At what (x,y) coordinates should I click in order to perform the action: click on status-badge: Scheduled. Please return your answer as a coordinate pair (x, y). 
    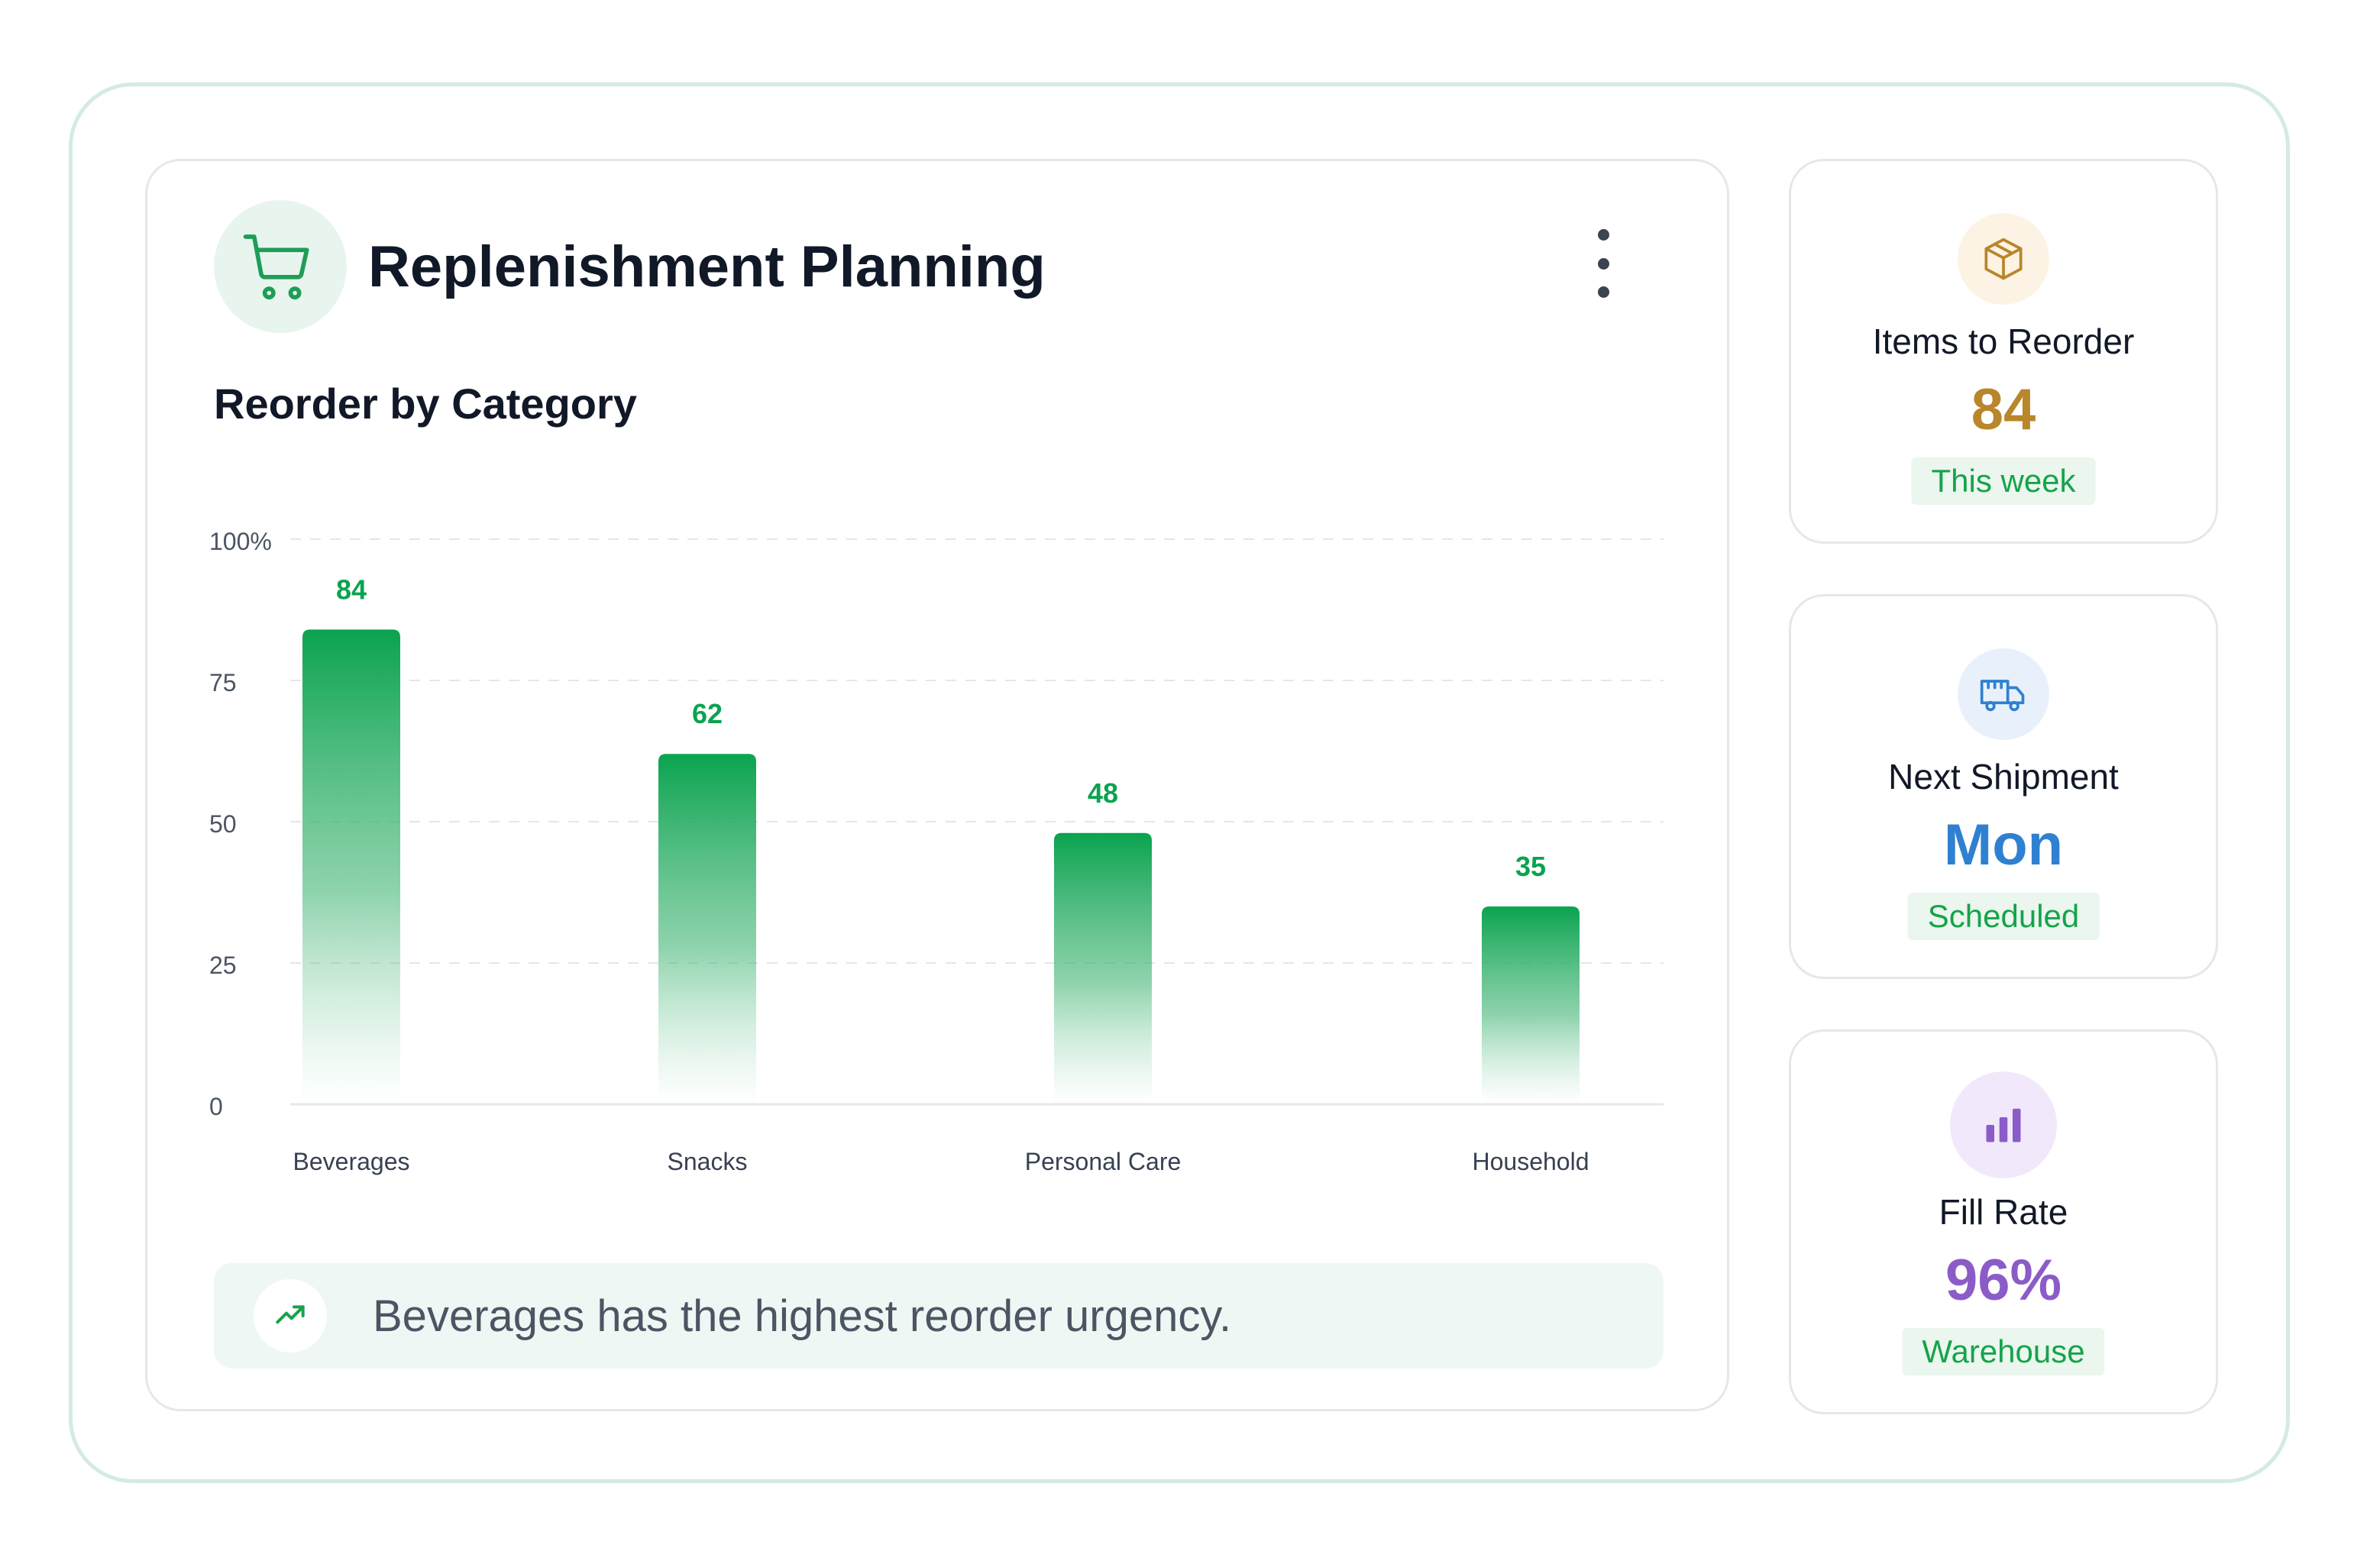
    Looking at the image, I should click on (2003, 916).